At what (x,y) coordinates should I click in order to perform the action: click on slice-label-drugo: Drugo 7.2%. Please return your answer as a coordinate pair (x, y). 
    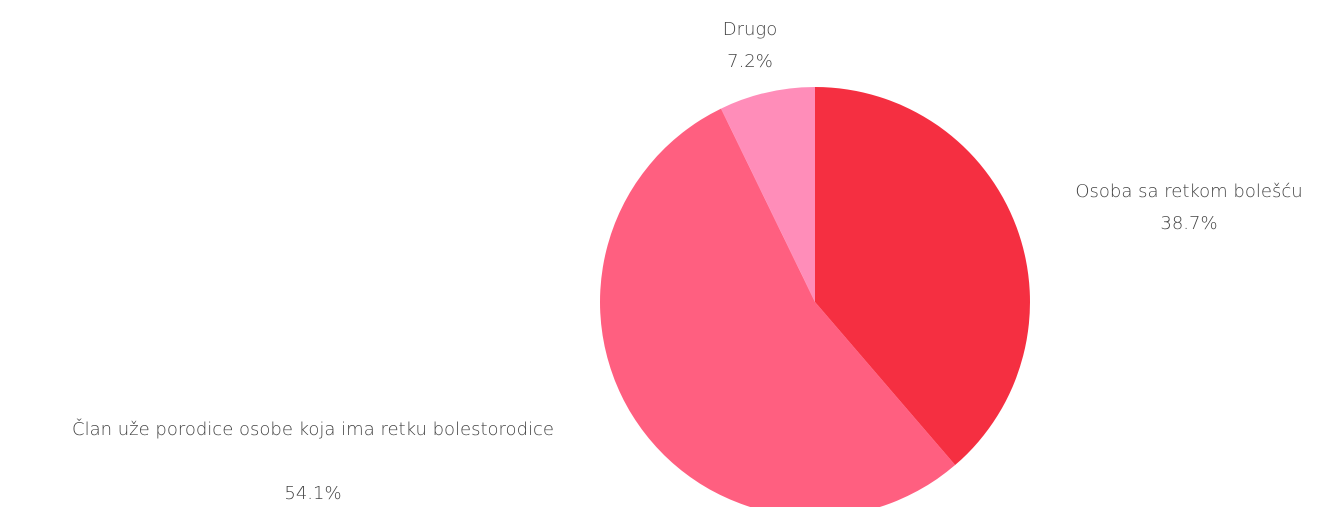
    Looking at the image, I should click on (750, 46).